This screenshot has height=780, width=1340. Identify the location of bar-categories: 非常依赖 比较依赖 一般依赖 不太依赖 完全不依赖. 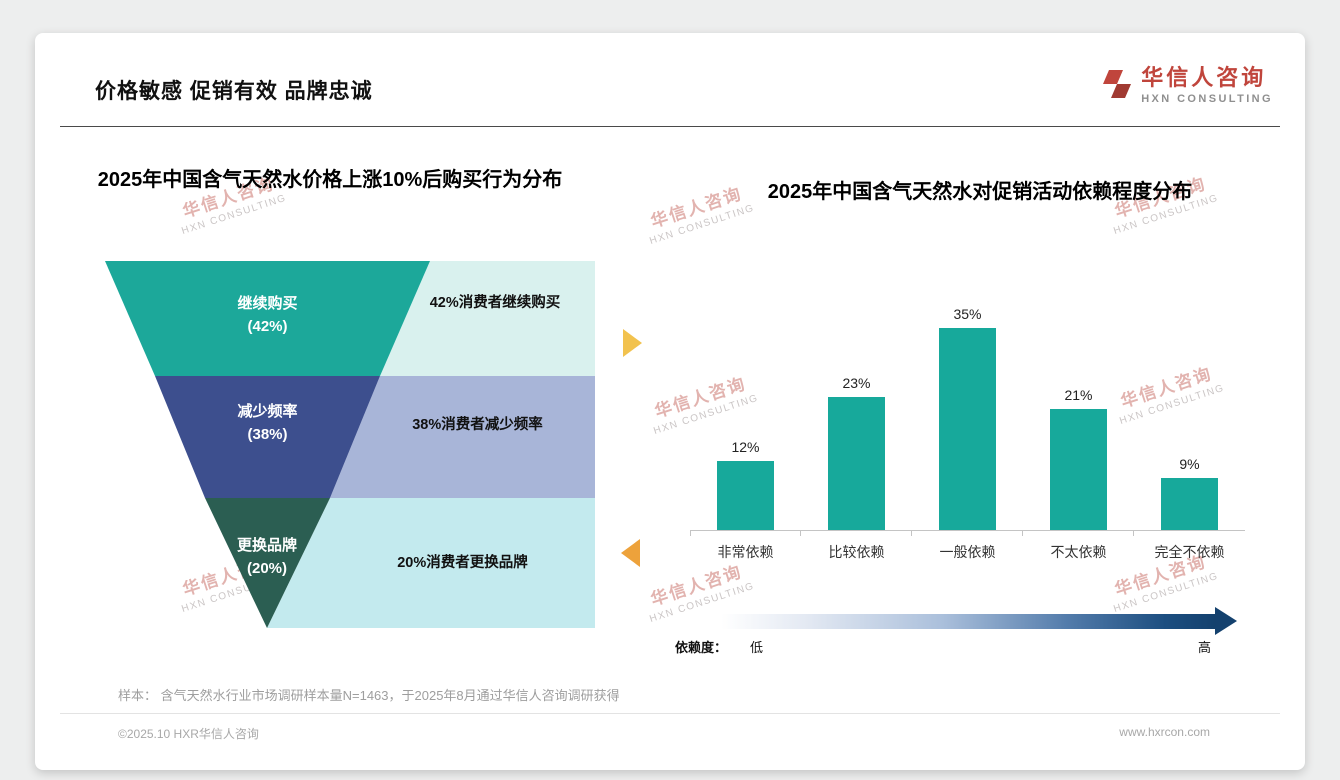
(967, 546).